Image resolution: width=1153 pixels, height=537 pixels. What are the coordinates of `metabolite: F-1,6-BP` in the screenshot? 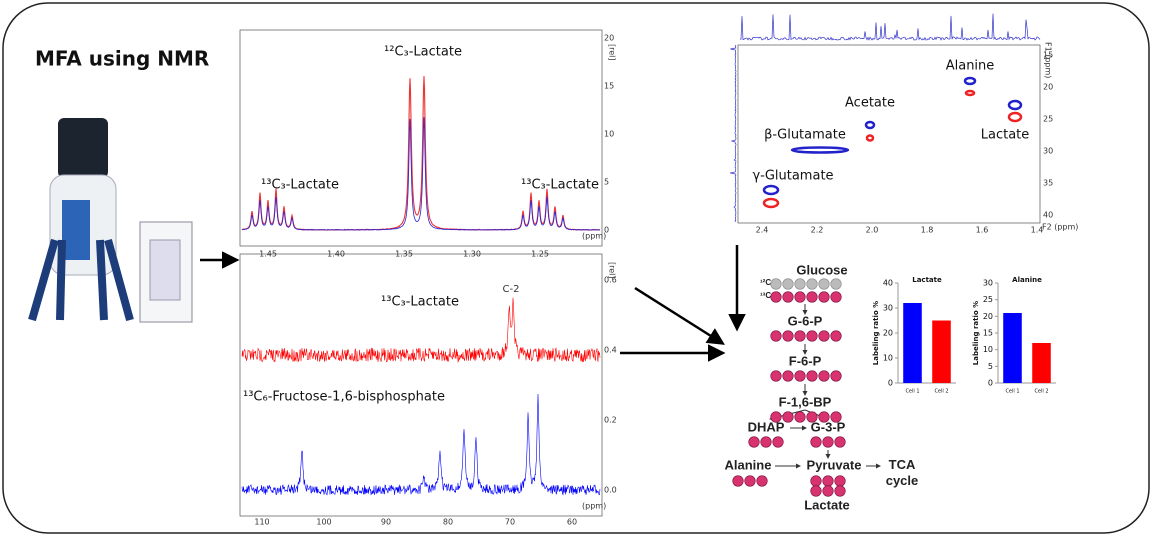 It's located at (805, 401).